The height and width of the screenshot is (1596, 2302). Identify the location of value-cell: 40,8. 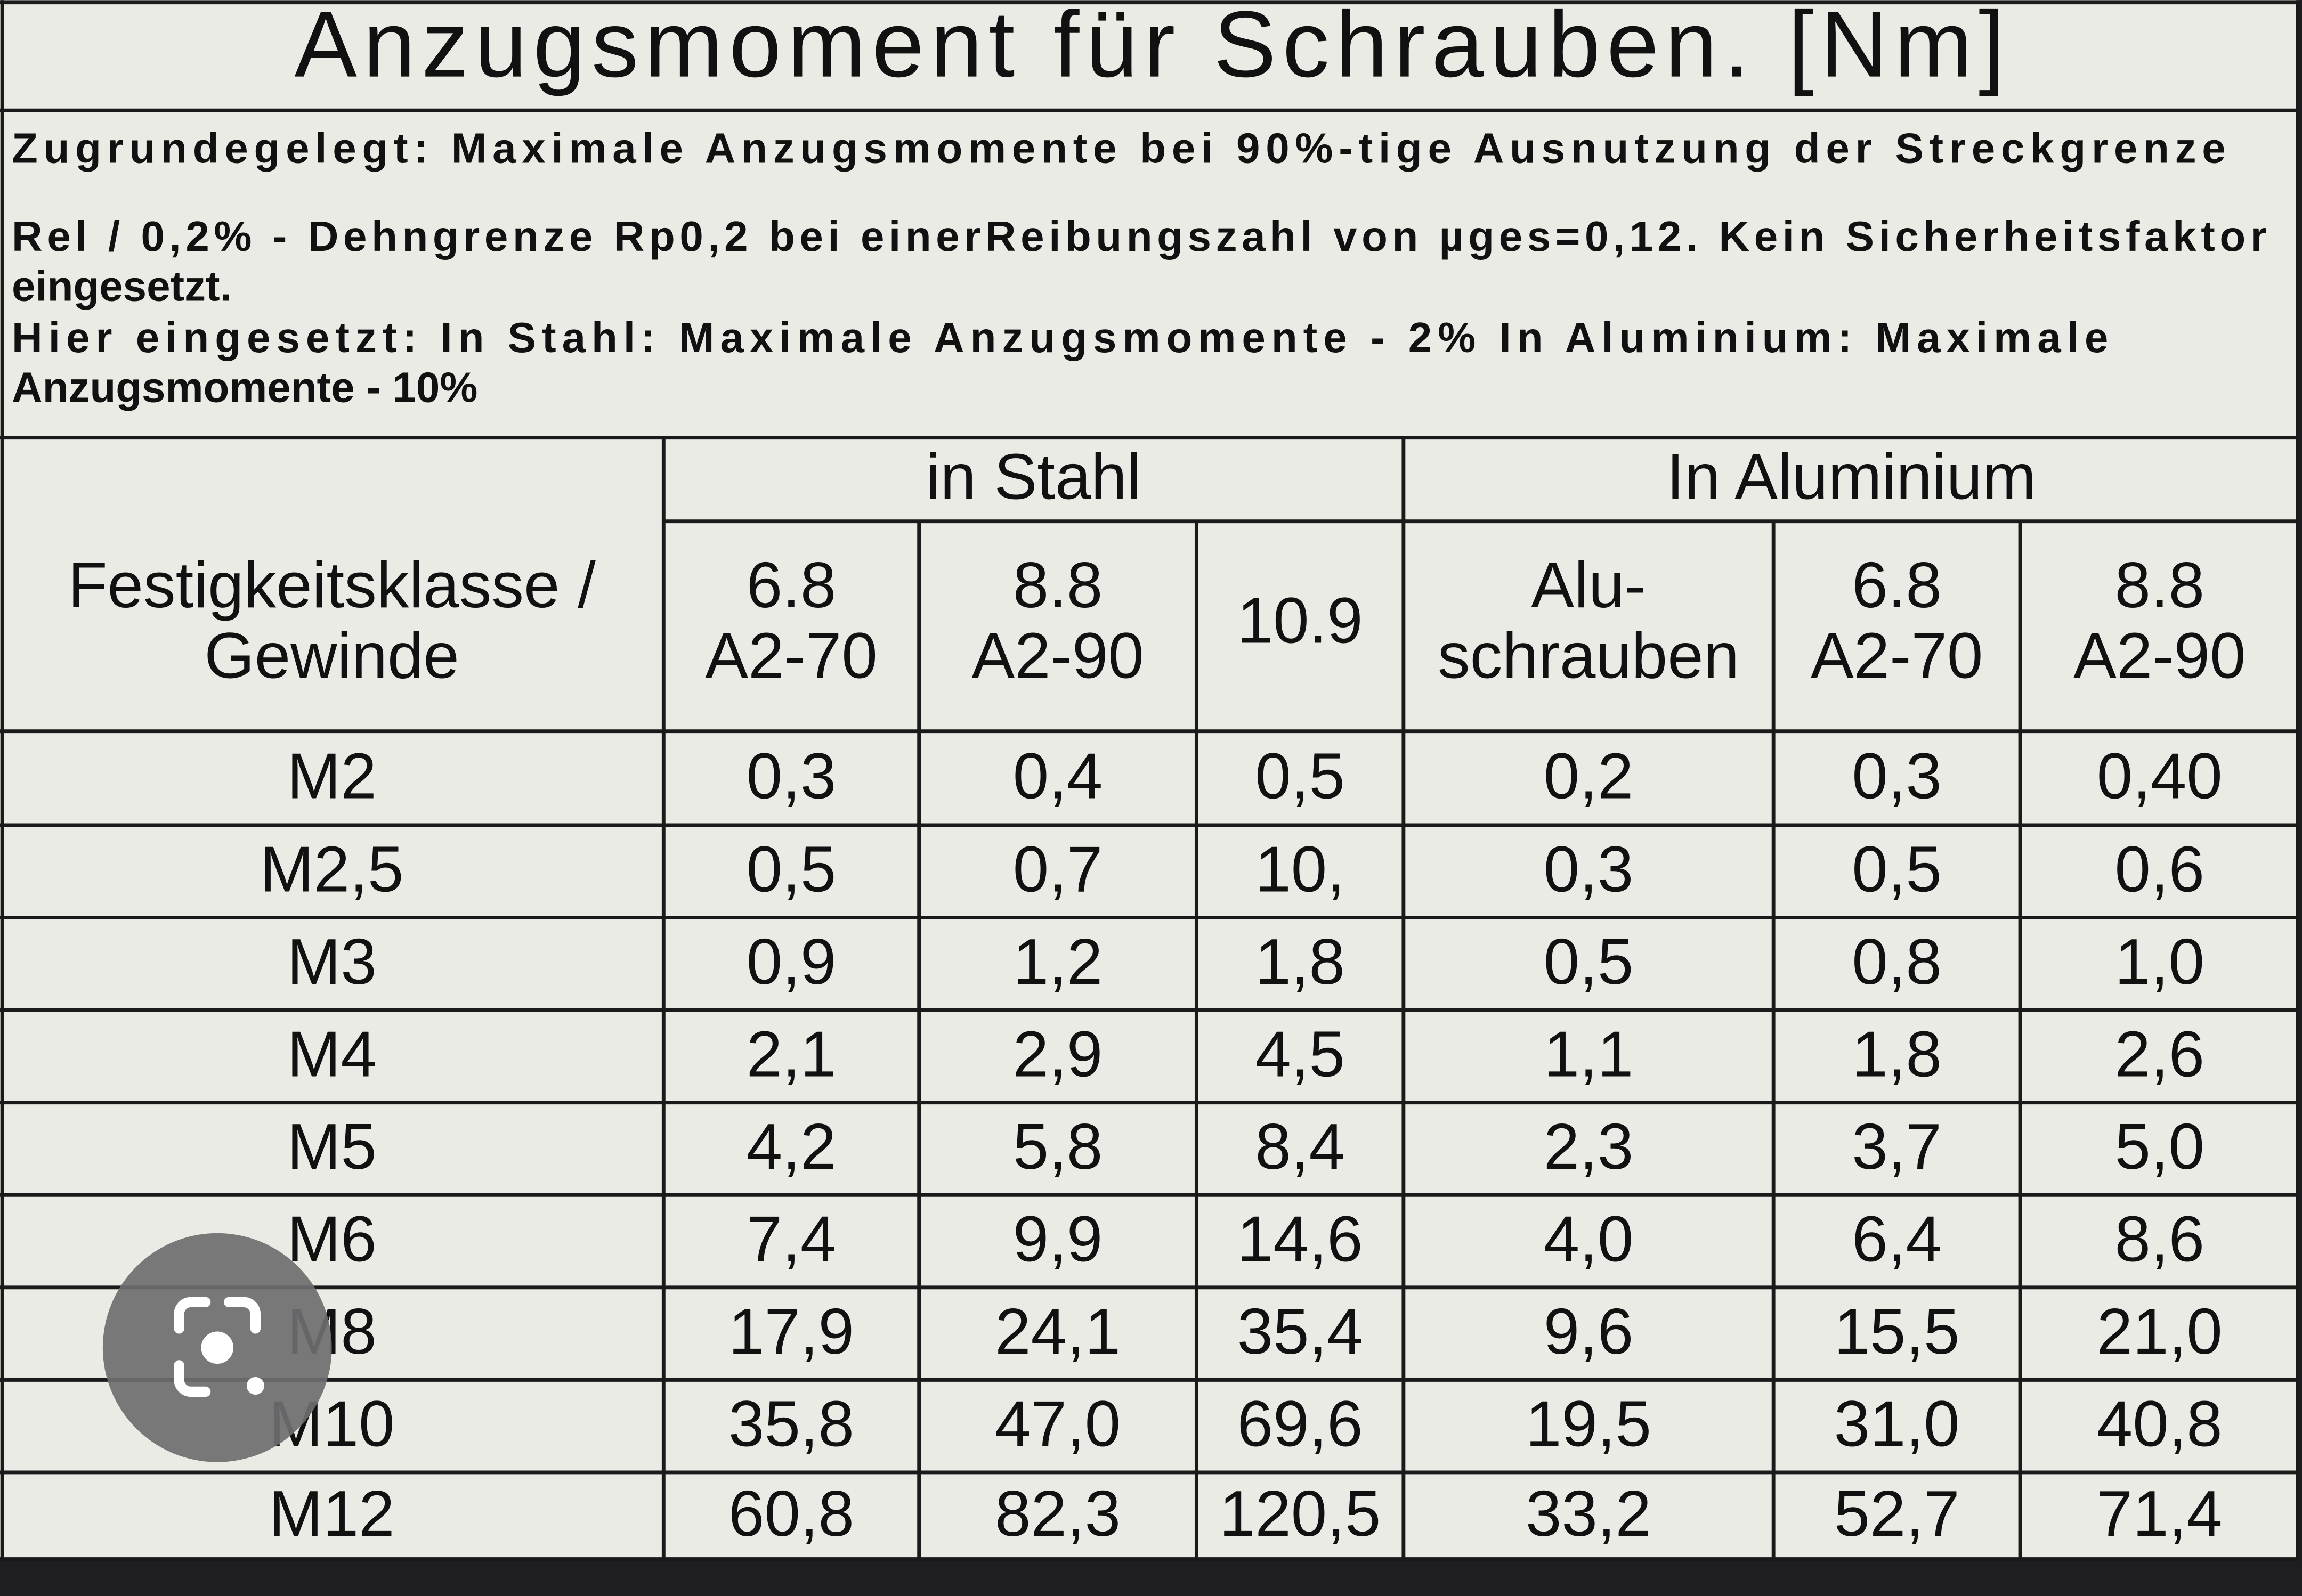
(2160, 1424).